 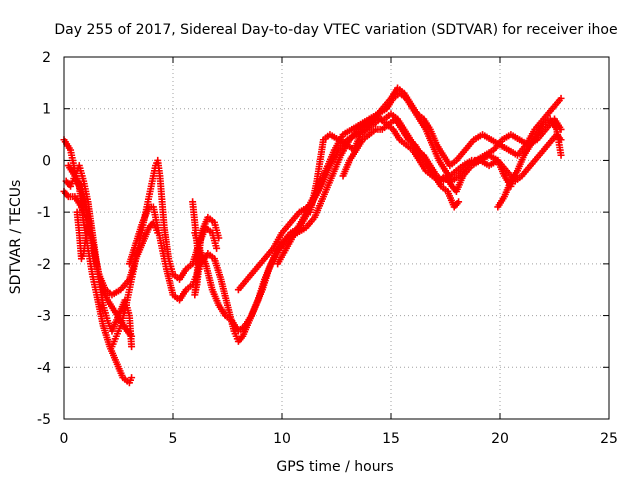 What do you see at coordinates (44, 317) in the screenshot?
I see `y-tick-label: -3` at bounding box center [44, 317].